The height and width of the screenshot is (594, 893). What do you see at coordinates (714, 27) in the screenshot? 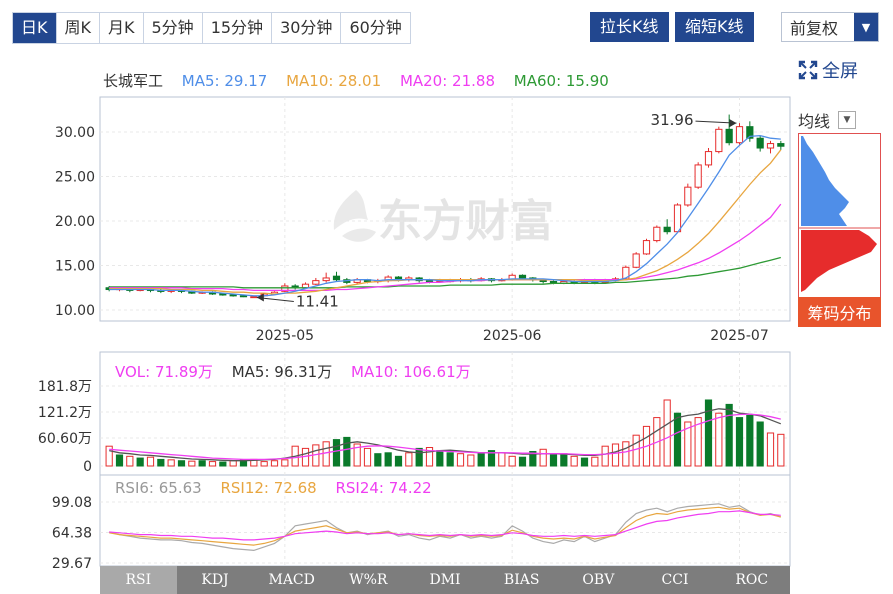
I see `shrink-kline-button: 缩短K线` at bounding box center [714, 27].